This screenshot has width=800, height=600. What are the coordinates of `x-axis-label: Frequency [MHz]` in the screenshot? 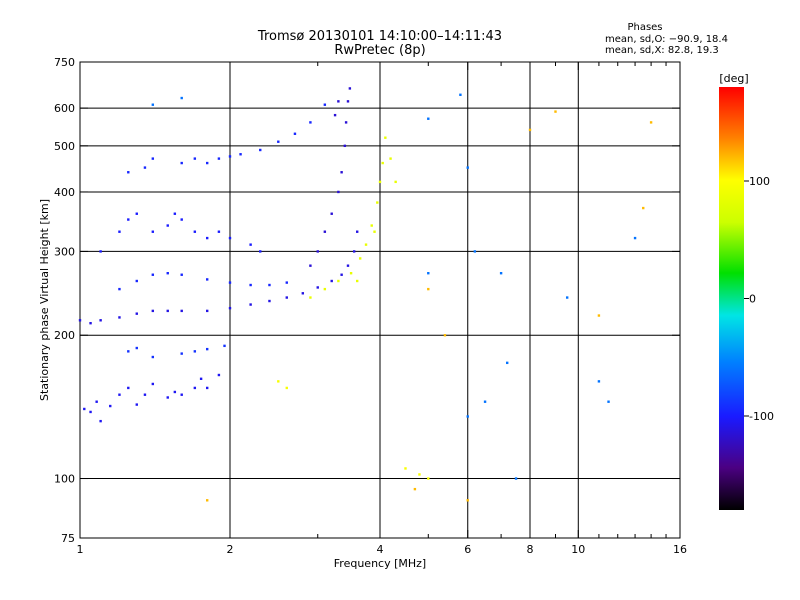 It's located at (380, 563).